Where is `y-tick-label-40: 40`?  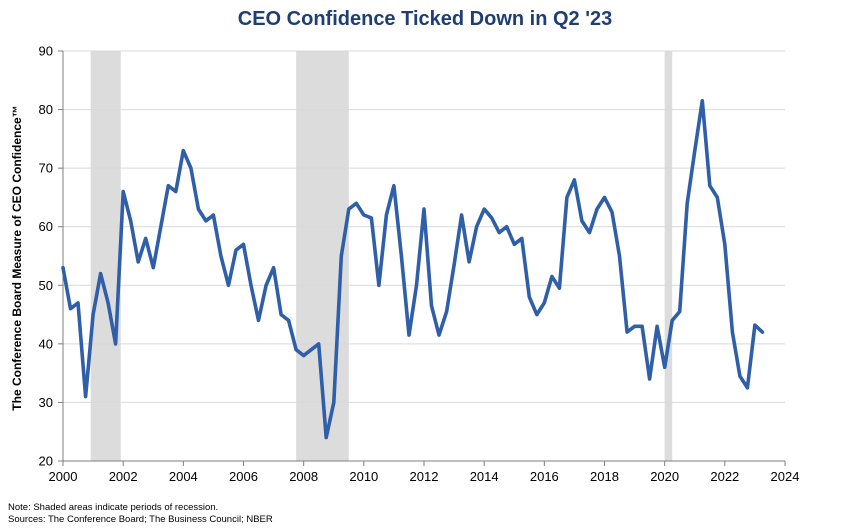 y-tick-label-40: 40 is located at coordinates (46, 343).